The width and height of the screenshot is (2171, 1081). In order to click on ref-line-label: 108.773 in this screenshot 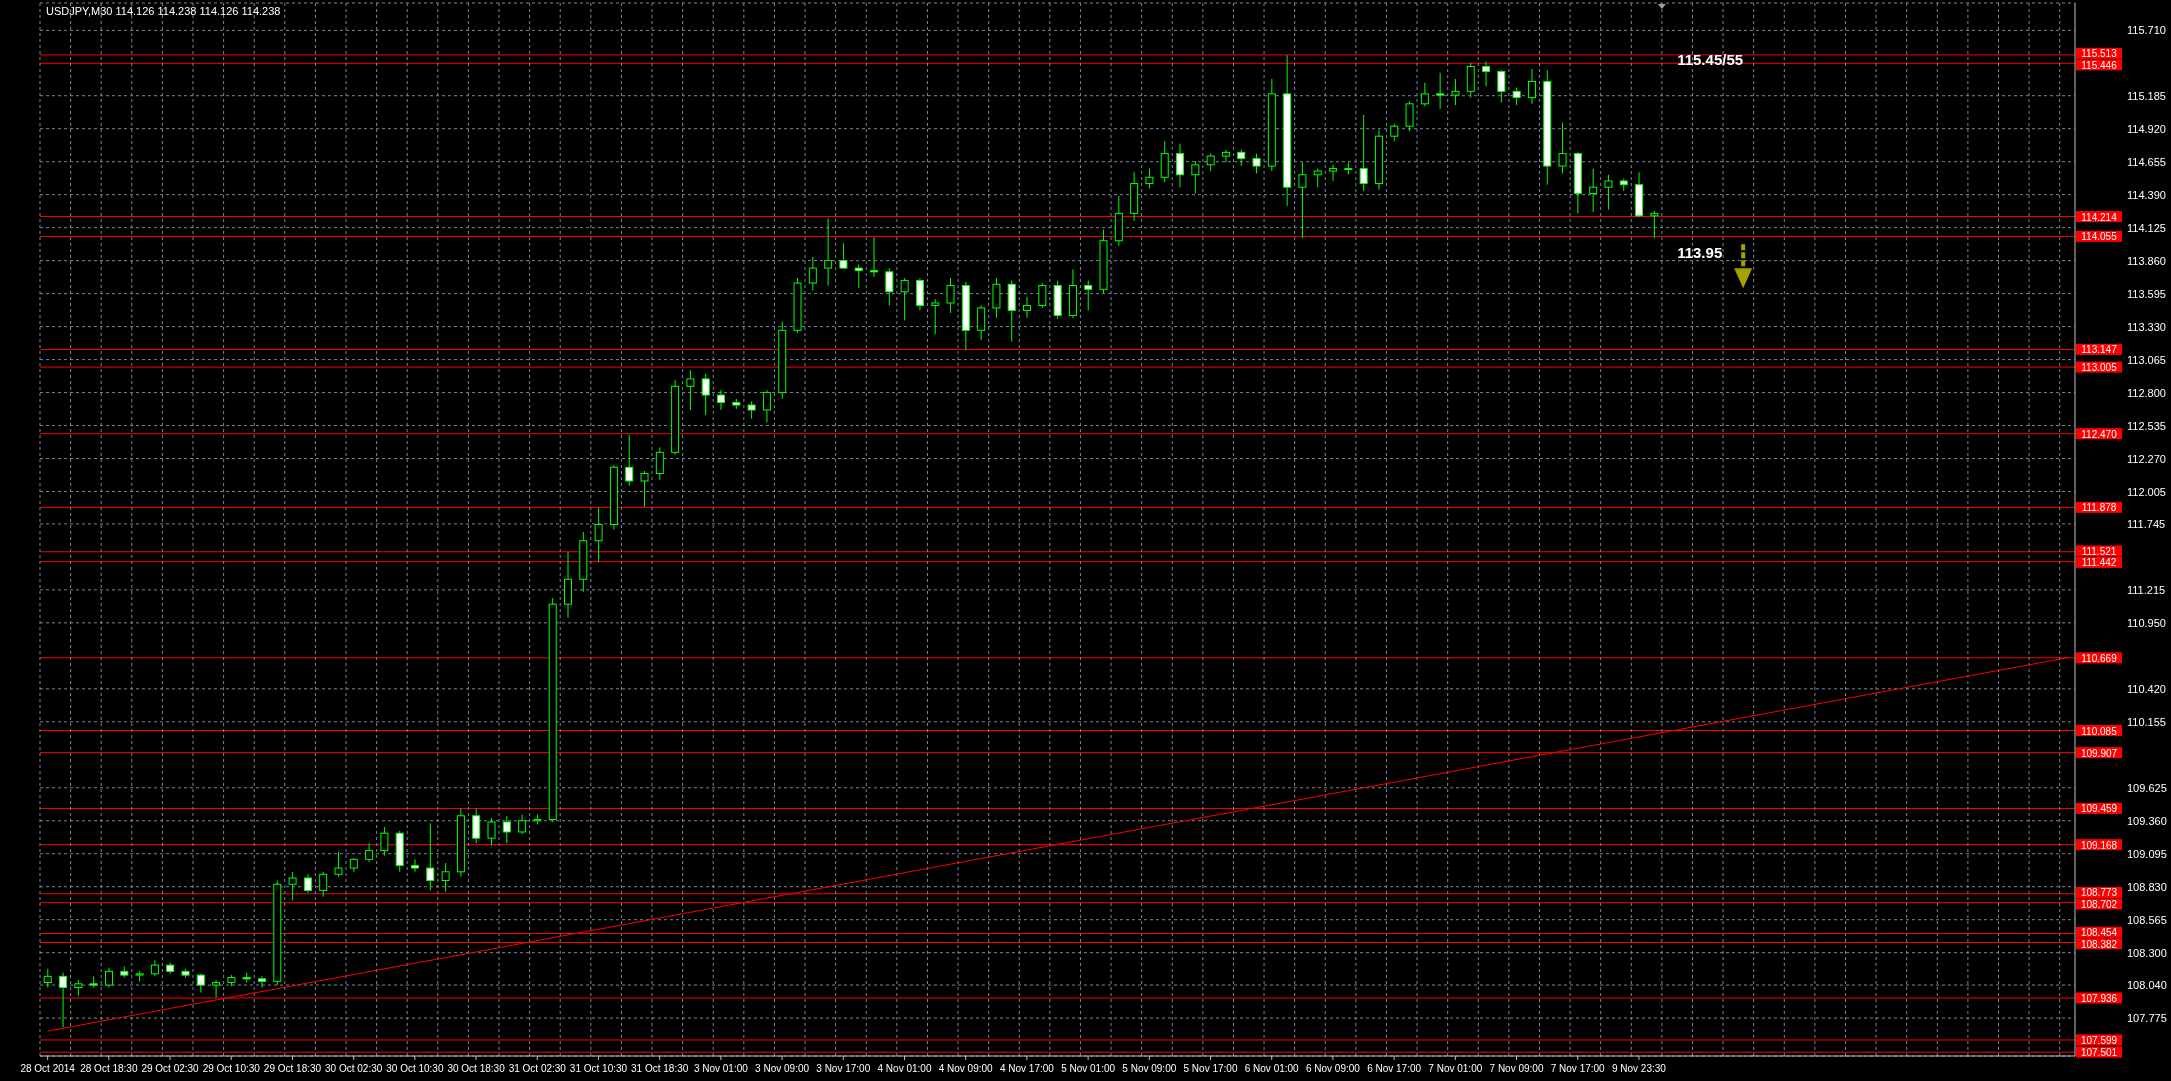, I will do `click(2099, 892)`.